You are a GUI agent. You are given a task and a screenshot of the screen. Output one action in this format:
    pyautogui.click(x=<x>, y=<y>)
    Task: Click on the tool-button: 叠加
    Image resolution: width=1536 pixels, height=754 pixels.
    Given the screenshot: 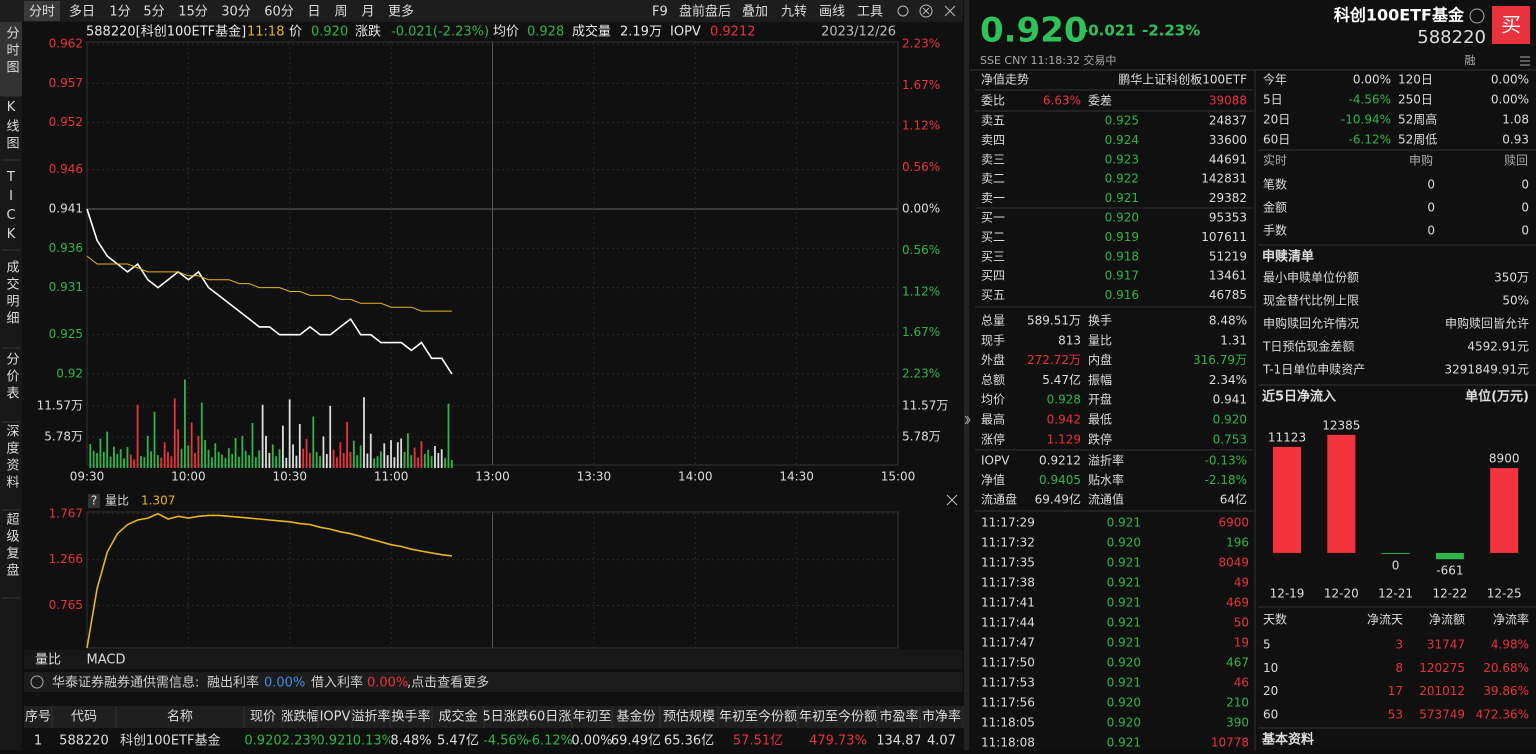 What is the action you would take?
    pyautogui.click(x=755, y=12)
    